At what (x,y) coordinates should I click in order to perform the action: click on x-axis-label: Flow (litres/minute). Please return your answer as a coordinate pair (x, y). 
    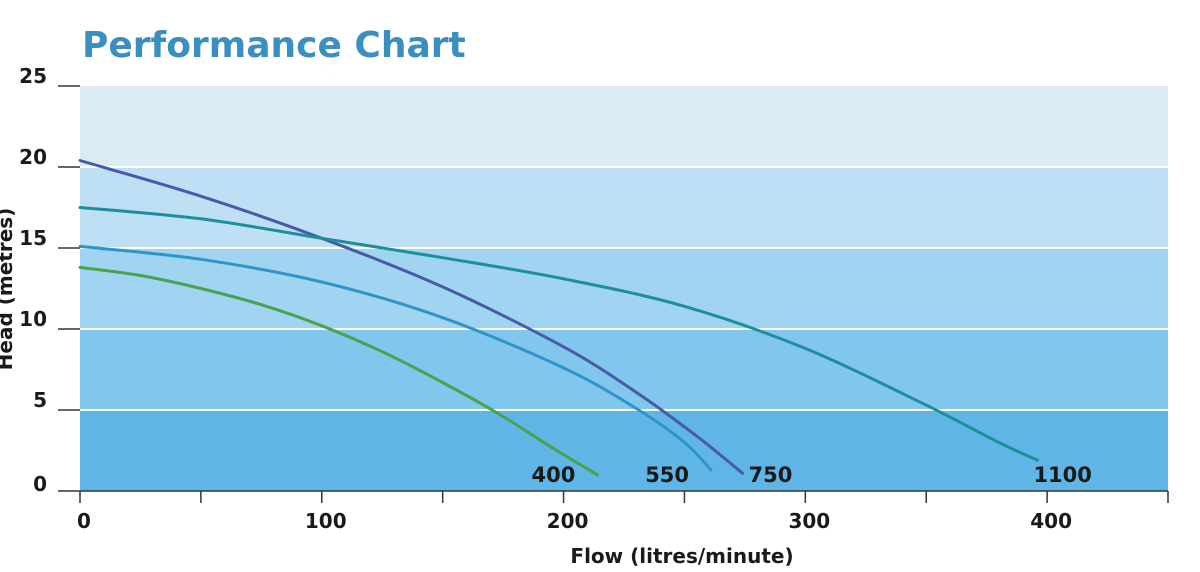
    Looking at the image, I should click on (681, 556).